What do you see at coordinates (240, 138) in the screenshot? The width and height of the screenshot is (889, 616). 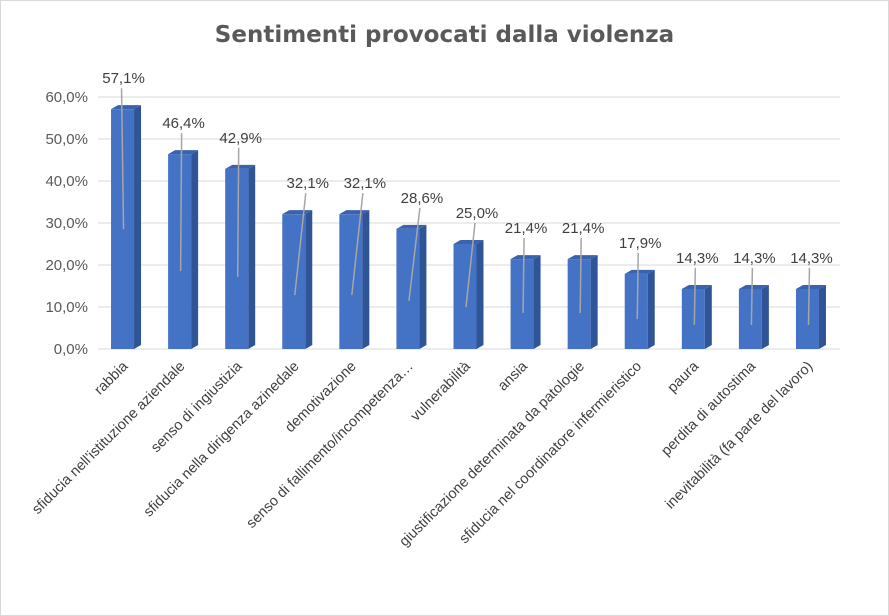 I see `data-label: 42,9%` at bounding box center [240, 138].